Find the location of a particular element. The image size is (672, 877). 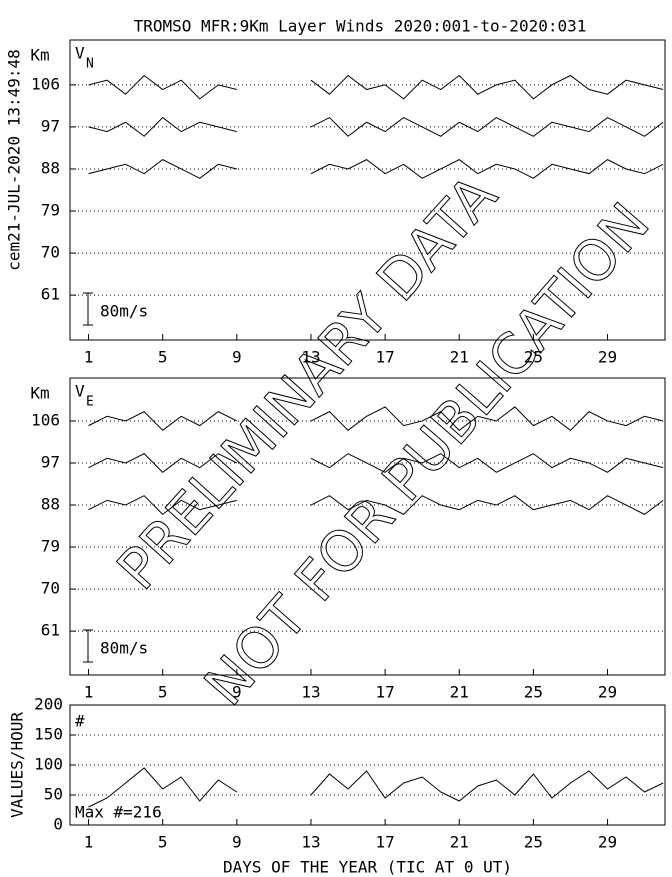

annotation: Max #=216 is located at coordinates (118, 812).